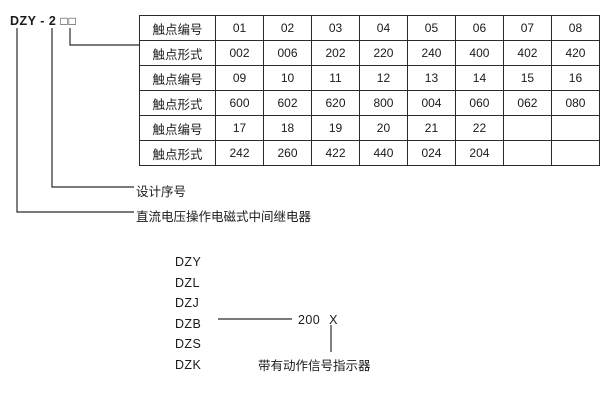 The image size is (600, 400). Describe the element at coordinates (479, 153) in the screenshot. I see `table-cell: 204` at that location.